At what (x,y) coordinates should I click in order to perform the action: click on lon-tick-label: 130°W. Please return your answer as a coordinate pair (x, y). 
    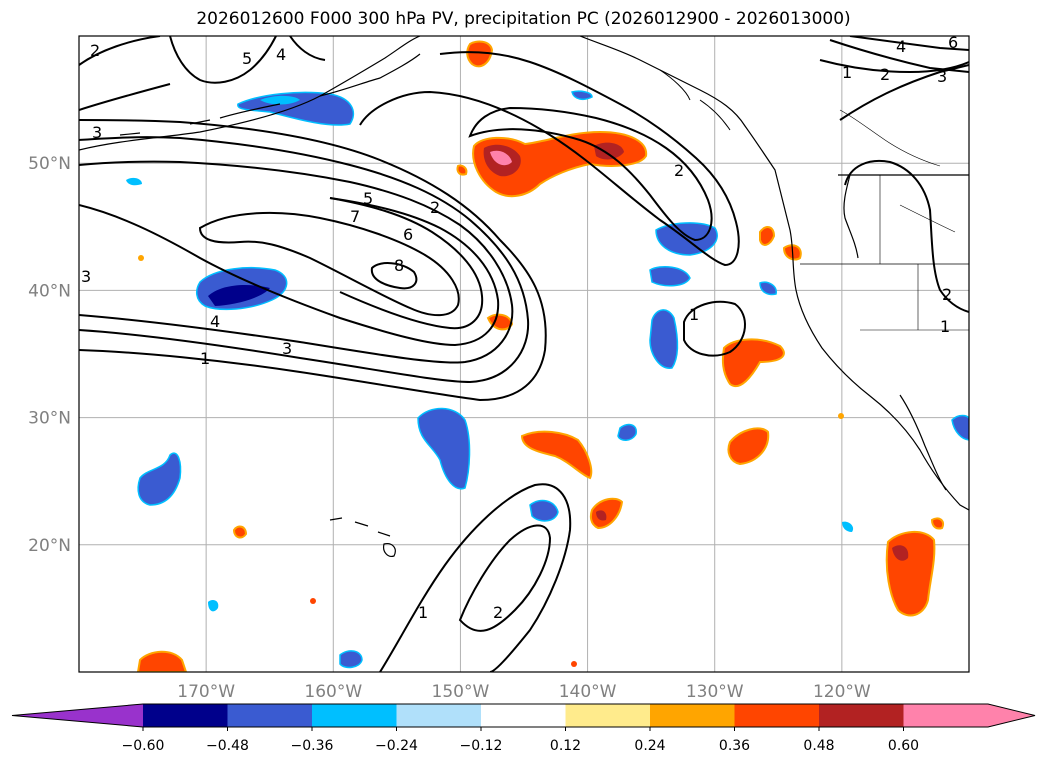
    Looking at the image, I should click on (715, 692).